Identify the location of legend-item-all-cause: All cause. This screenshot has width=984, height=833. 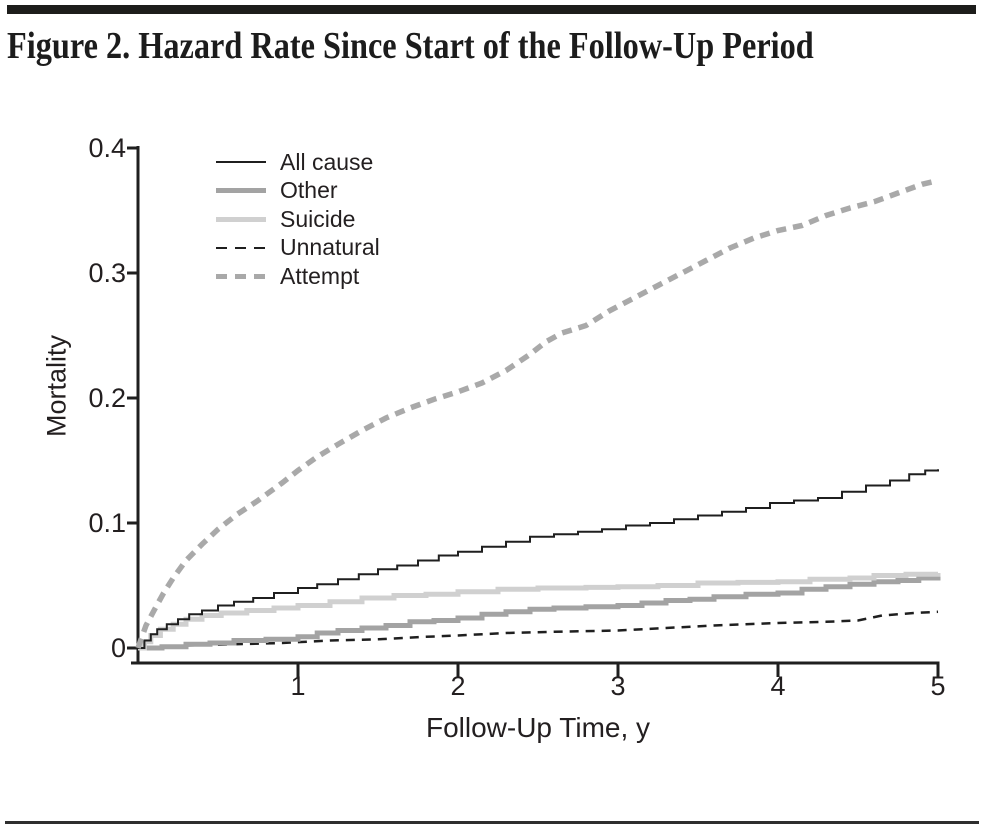
(298, 162).